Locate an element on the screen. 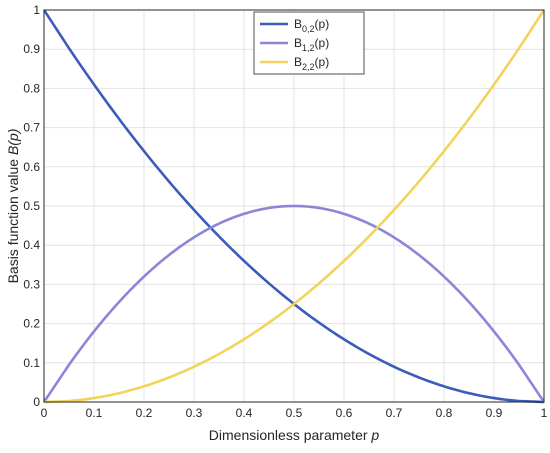 This screenshot has width=550, height=453. x-tick-label: 0 is located at coordinates (44, 413).